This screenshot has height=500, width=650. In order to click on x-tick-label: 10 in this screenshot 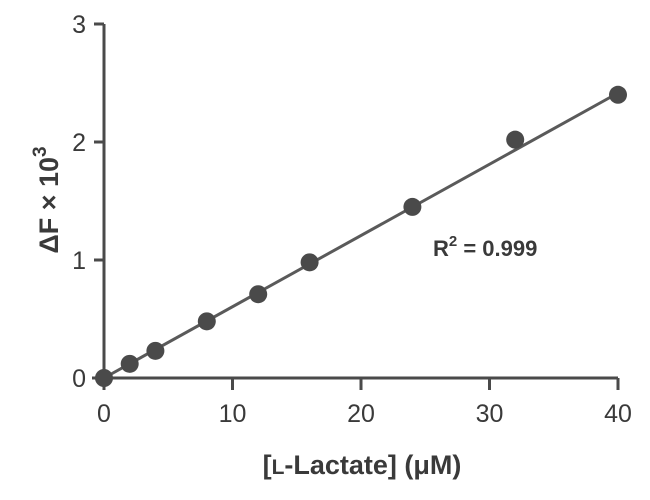, I will do `click(233, 414)`.